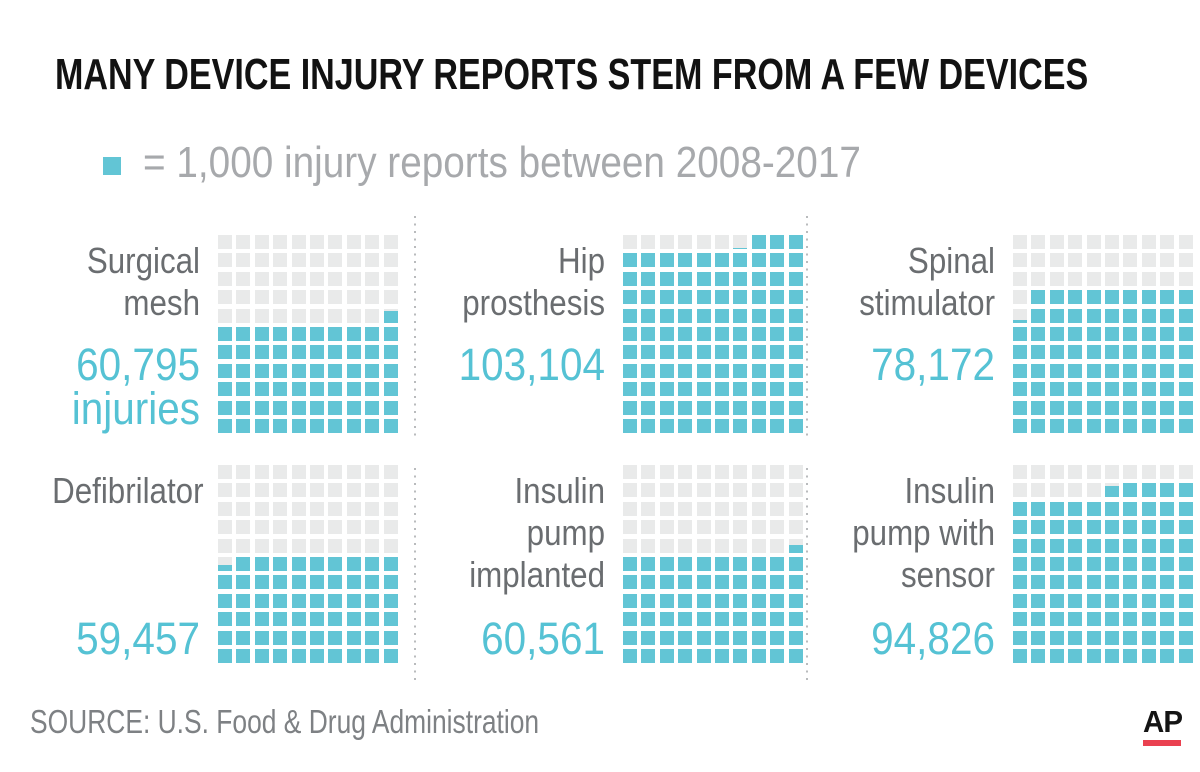  Describe the element at coordinates (860, 364) in the screenshot. I see `device-value: 78,172` at that location.